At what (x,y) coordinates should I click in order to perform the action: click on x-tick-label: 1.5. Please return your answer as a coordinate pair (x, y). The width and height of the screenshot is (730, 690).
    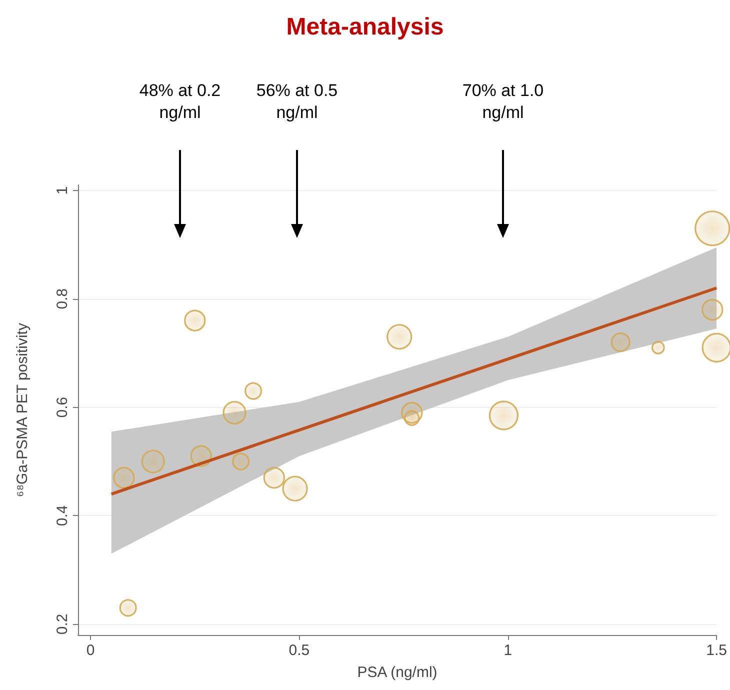
    Looking at the image, I should click on (717, 650).